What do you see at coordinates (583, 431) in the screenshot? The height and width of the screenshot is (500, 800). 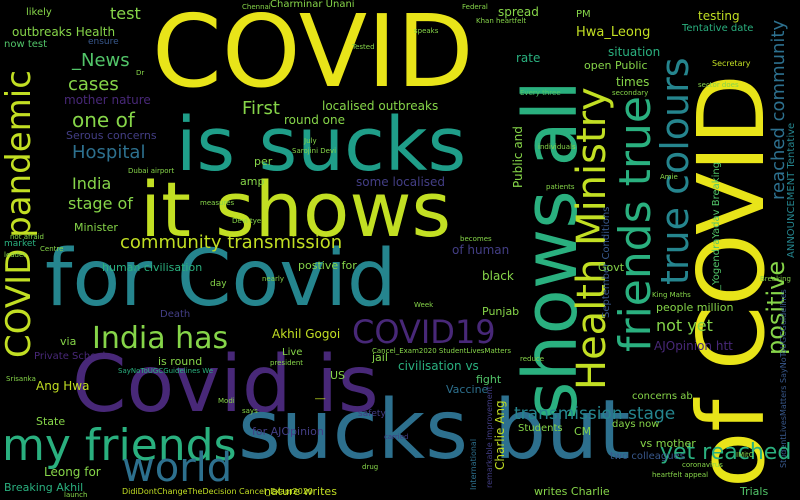 I see `word-cm: CM` at bounding box center [583, 431].